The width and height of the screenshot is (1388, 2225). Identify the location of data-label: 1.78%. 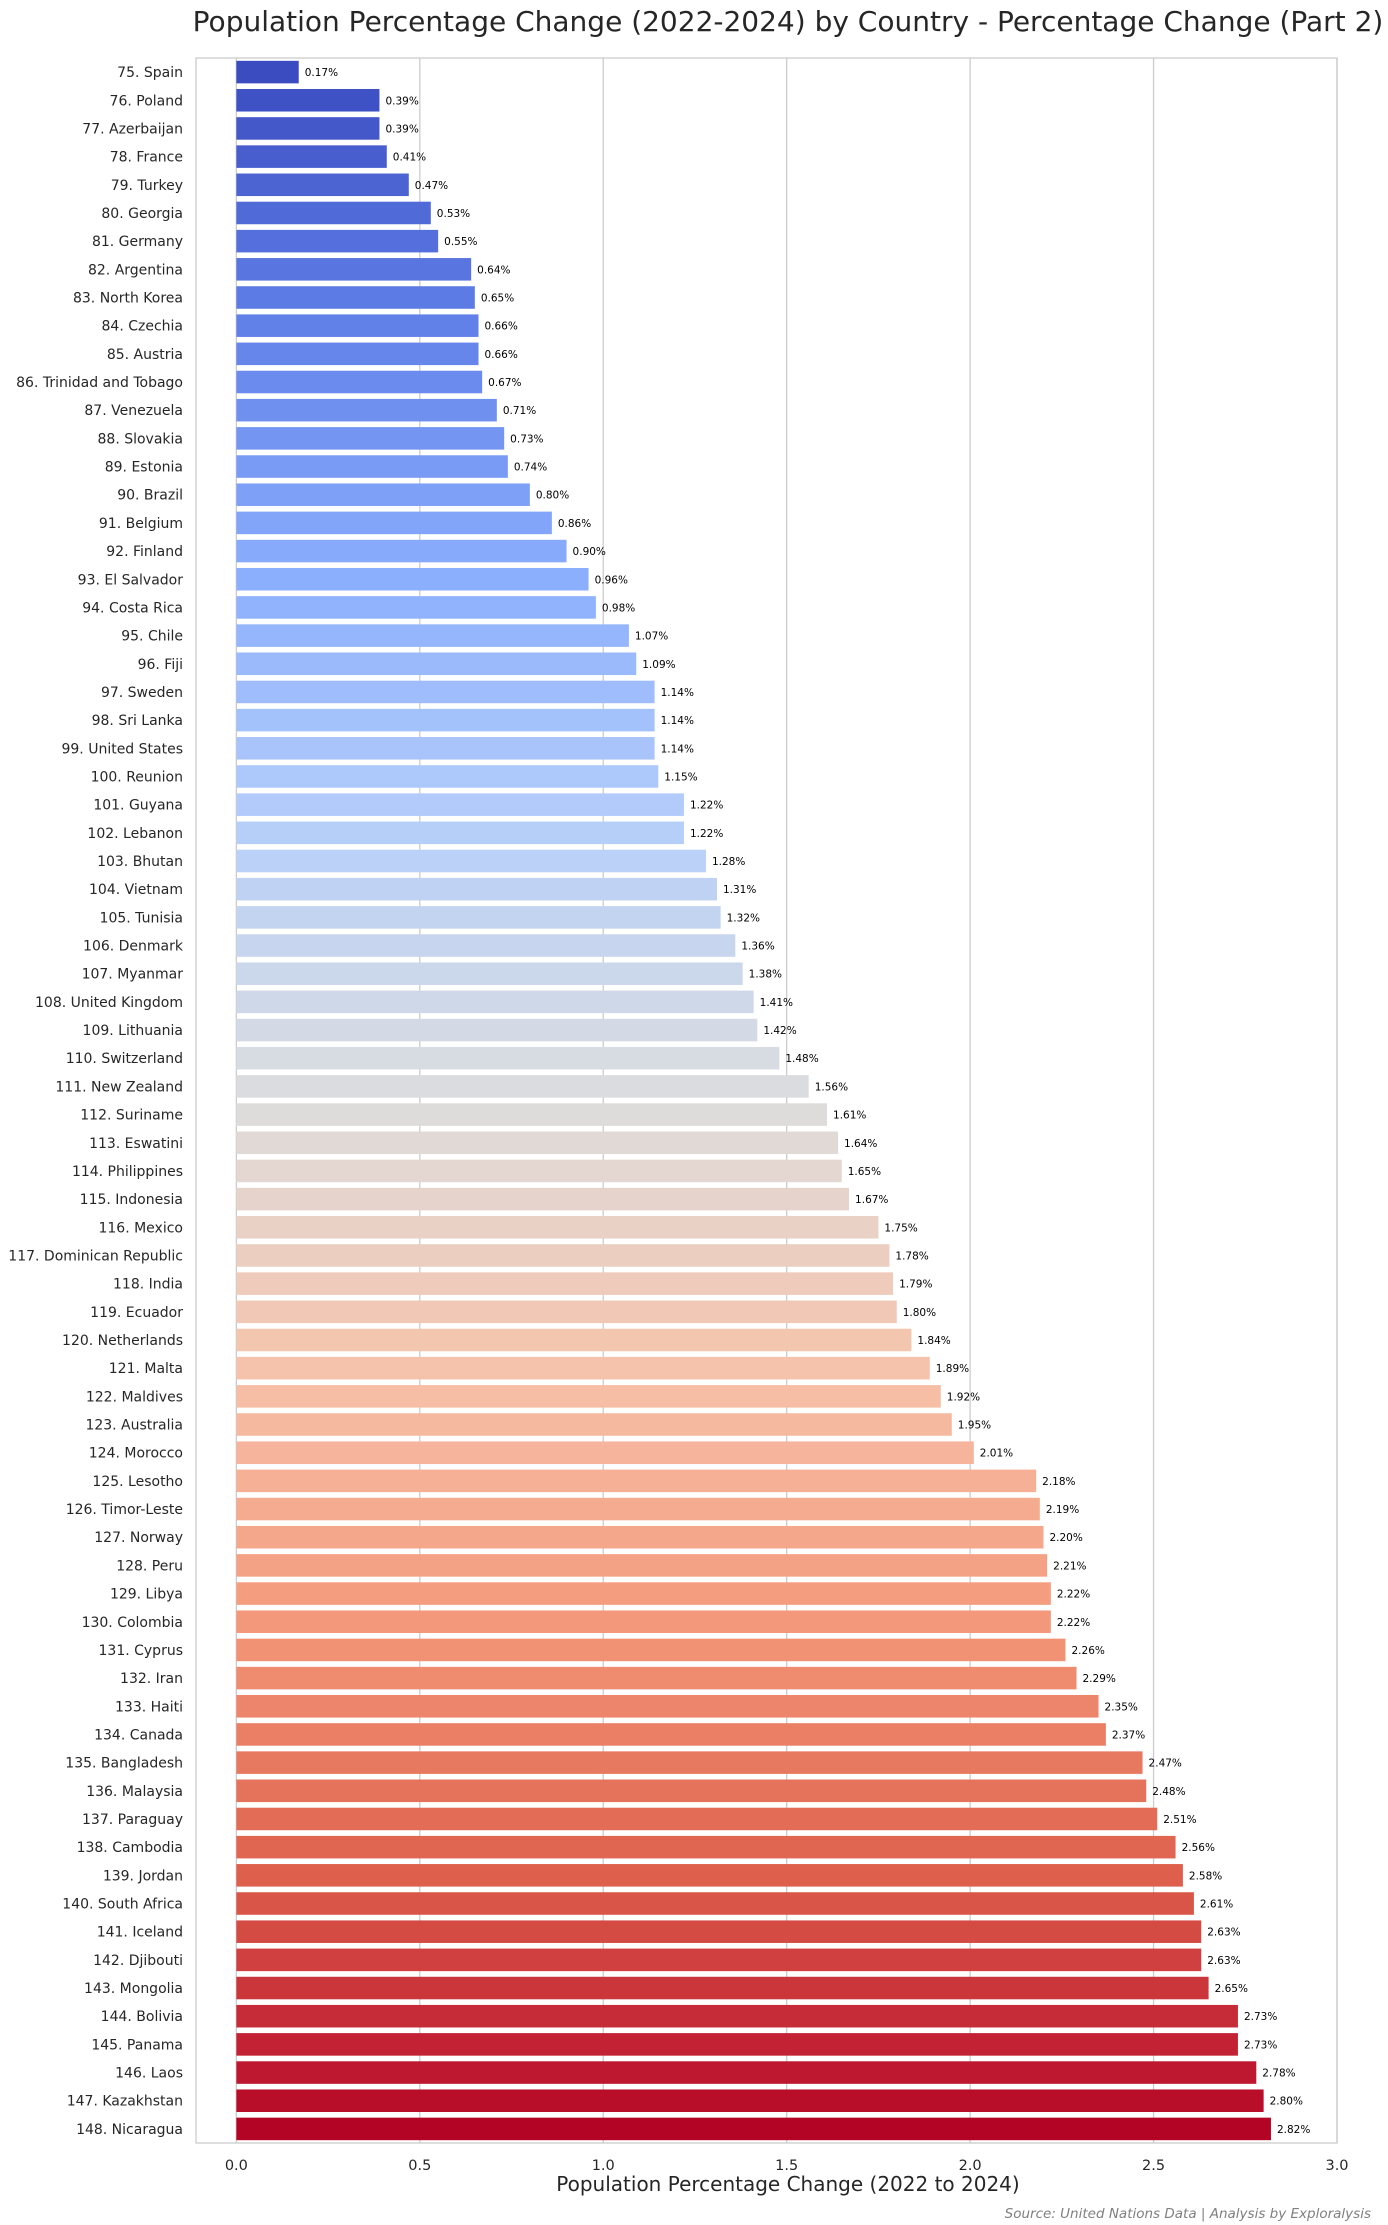
(911, 1256).